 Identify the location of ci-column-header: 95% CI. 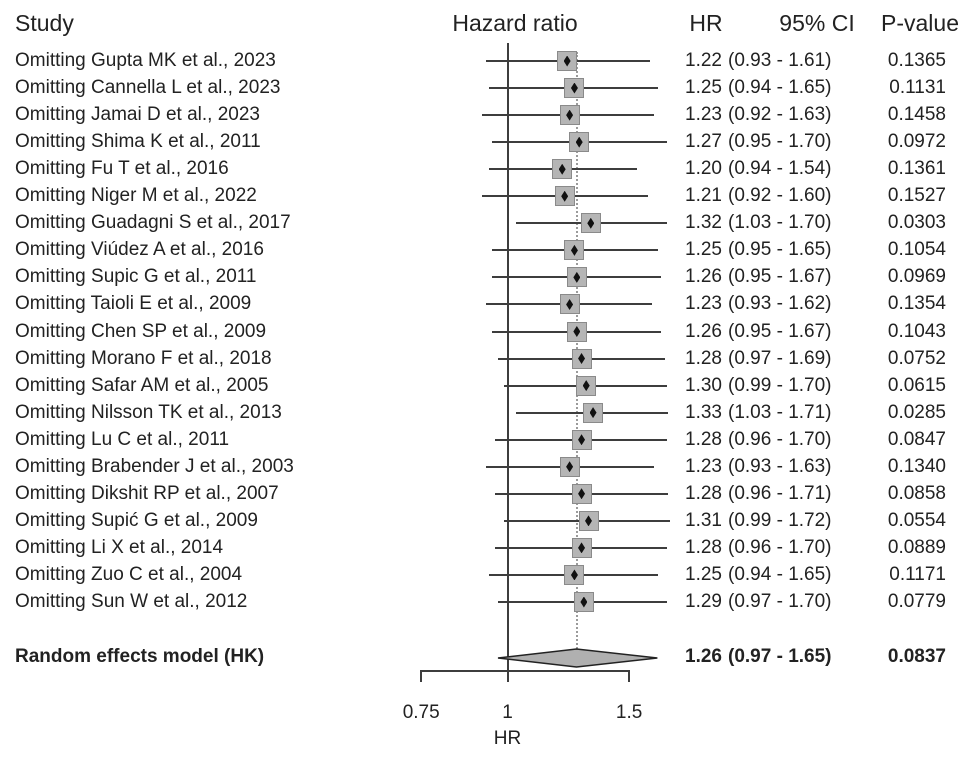
(817, 23).